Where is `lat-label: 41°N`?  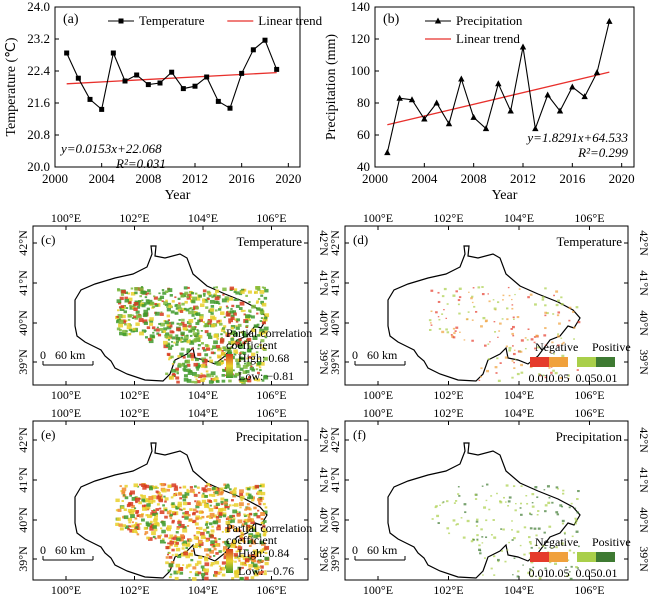
lat-label: 41°N is located at coordinates (23, 283).